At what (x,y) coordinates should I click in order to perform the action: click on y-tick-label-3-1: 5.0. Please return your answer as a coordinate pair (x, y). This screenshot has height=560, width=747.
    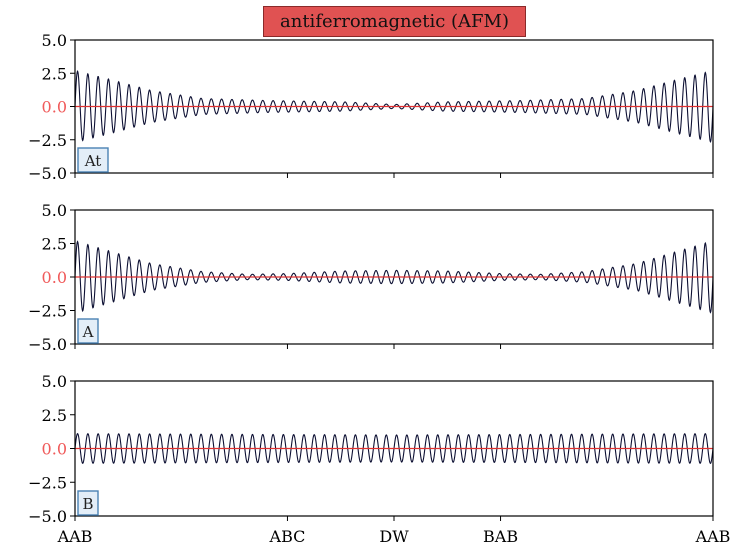
    Looking at the image, I should click on (54, 381).